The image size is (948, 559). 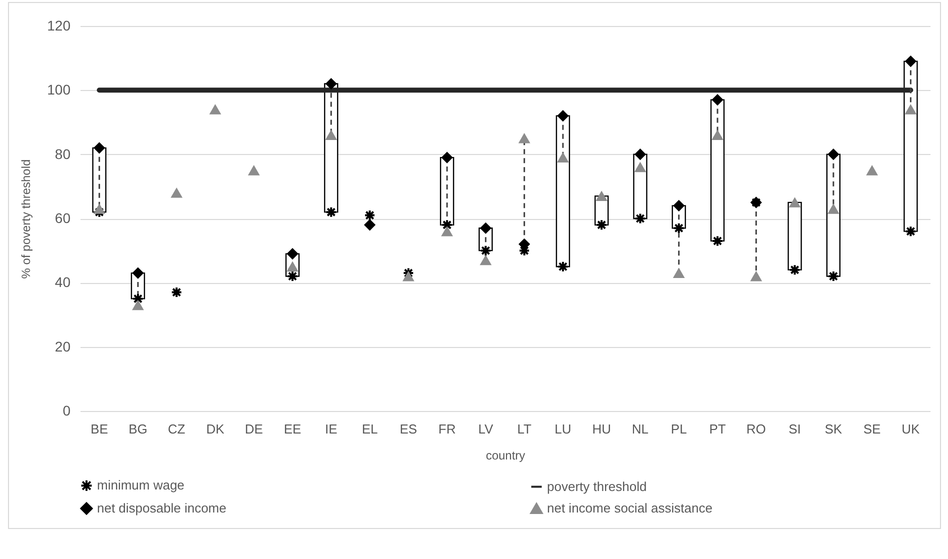 I want to click on legend-label: poverty threshold, so click(x=597, y=486).